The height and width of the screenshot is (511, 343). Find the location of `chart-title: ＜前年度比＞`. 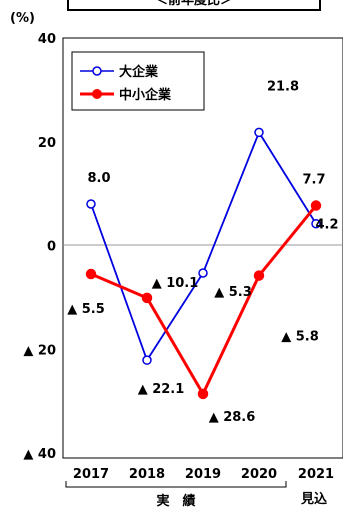

chart-title: ＜前年度比＞ is located at coordinates (194, 4).